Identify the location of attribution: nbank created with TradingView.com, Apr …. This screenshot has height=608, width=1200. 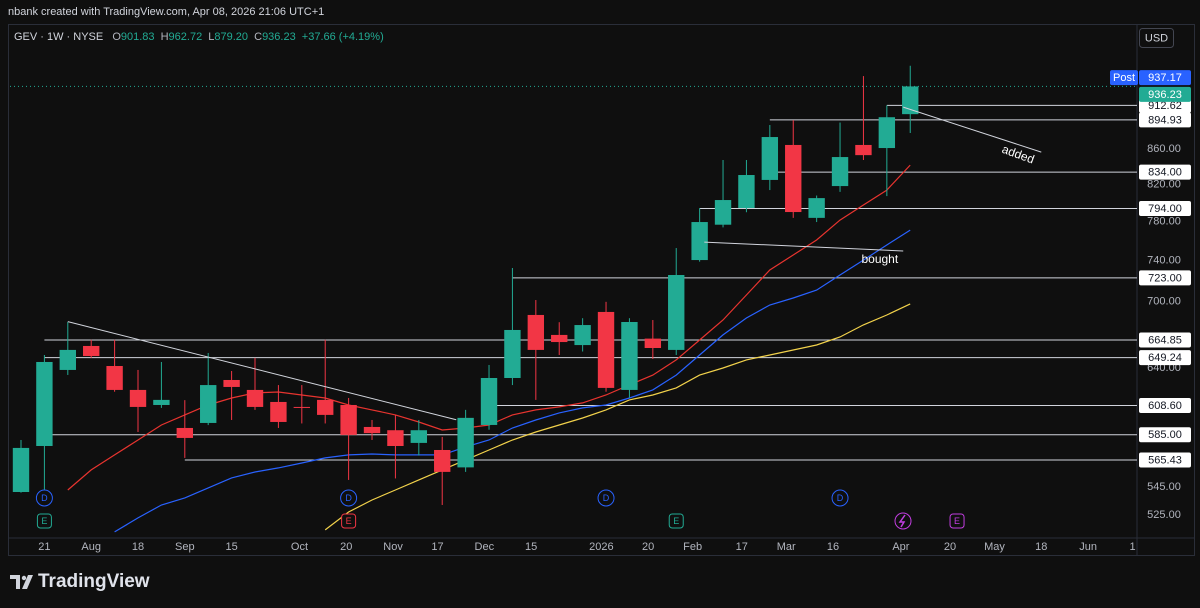
(166, 12).